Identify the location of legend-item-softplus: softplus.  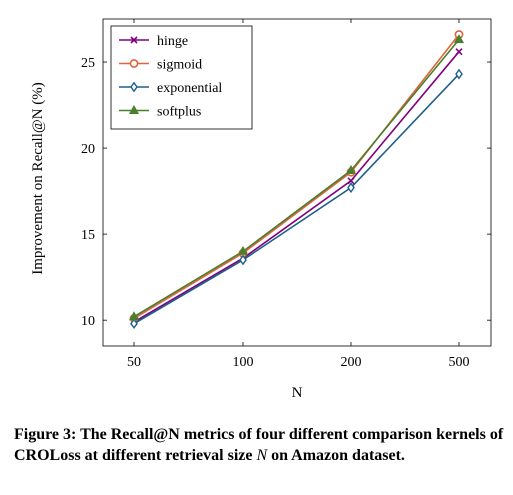
(160, 112).